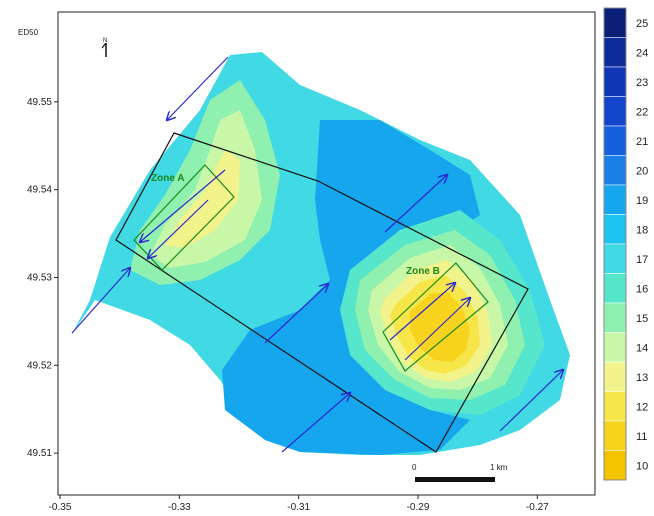 Image resolution: width=654 pixels, height=516 pixels. What do you see at coordinates (39, 190) in the screenshot?
I see `y-tick-label: 49.54` at bounding box center [39, 190].